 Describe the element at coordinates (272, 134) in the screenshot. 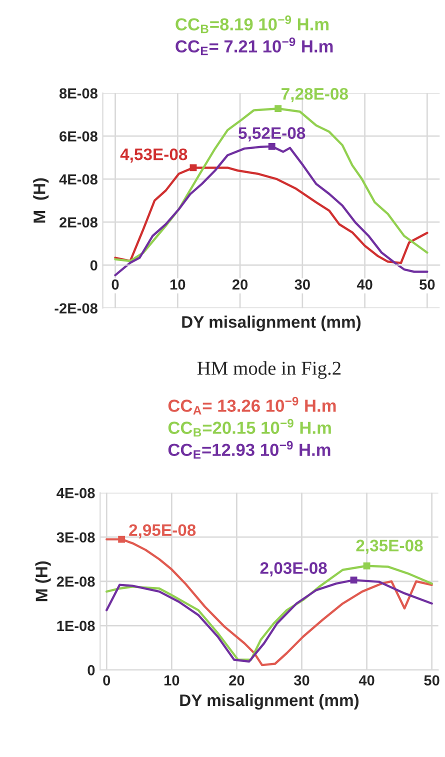

I see `annotation: 5,52E-08` at that location.